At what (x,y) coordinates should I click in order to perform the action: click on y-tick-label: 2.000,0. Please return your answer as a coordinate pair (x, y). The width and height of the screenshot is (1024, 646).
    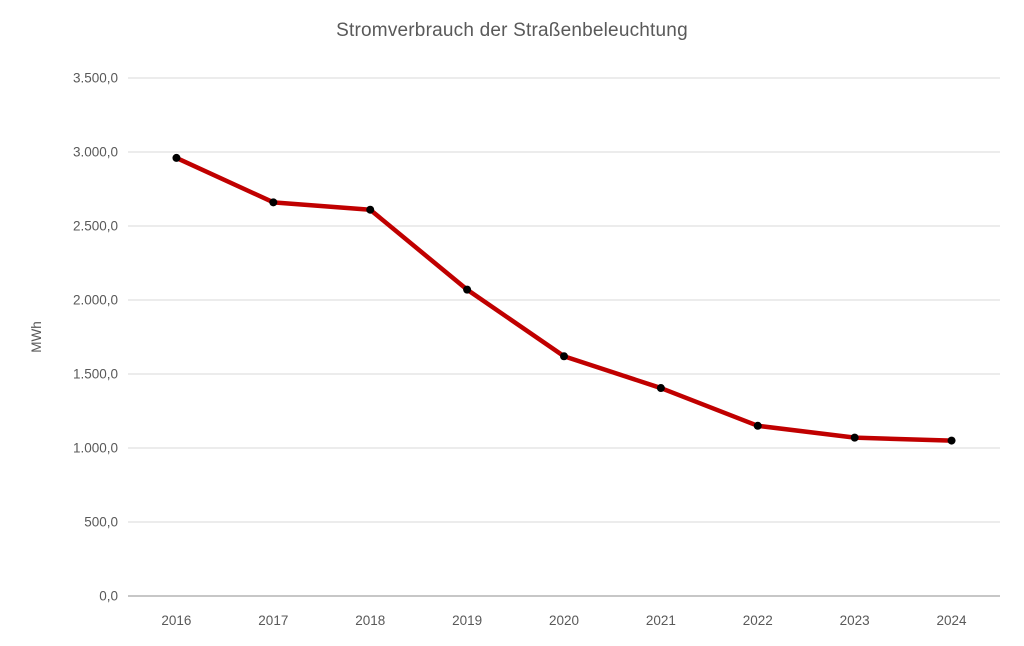
    Looking at the image, I should click on (95, 300).